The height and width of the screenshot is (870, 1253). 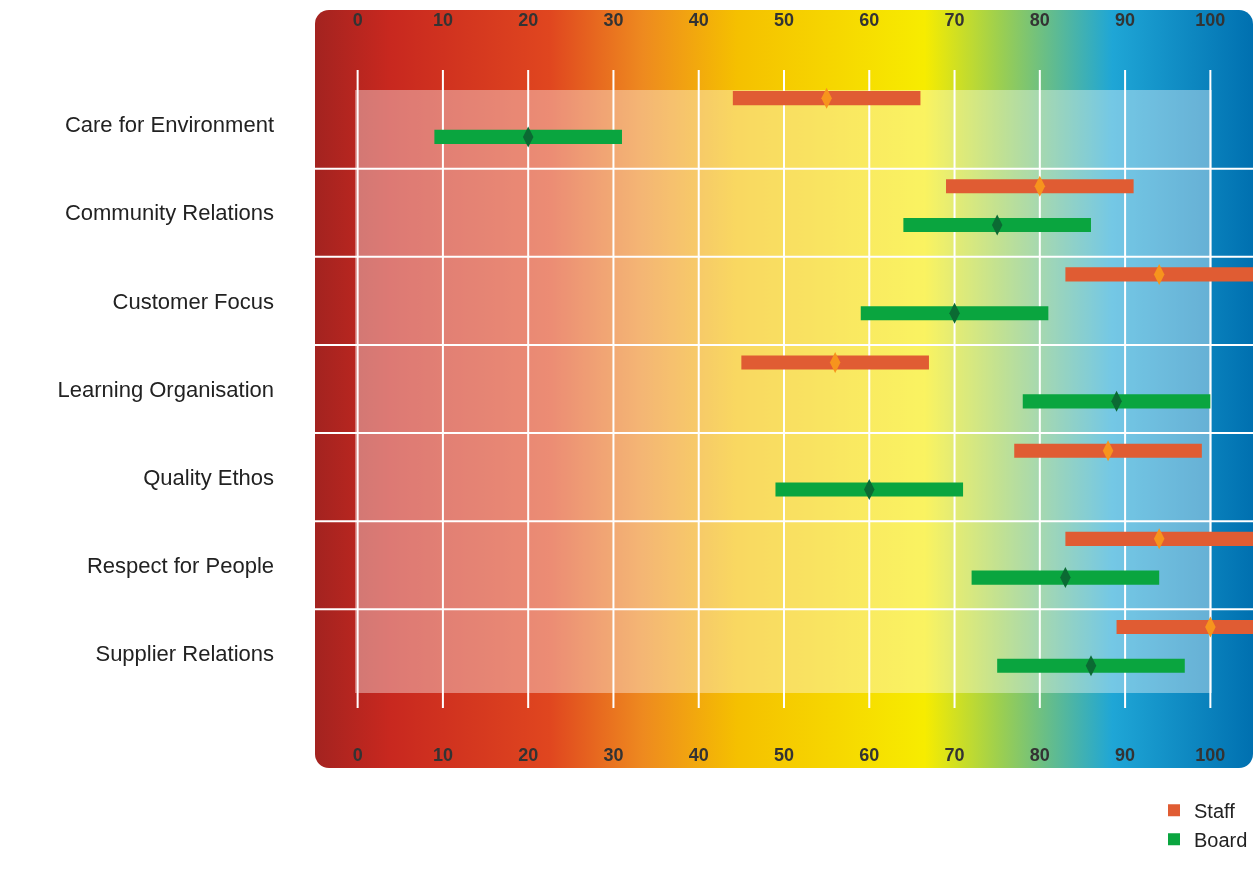 What do you see at coordinates (698, 755) in the screenshot?
I see `x-tick-label: 40` at bounding box center [698, 755].